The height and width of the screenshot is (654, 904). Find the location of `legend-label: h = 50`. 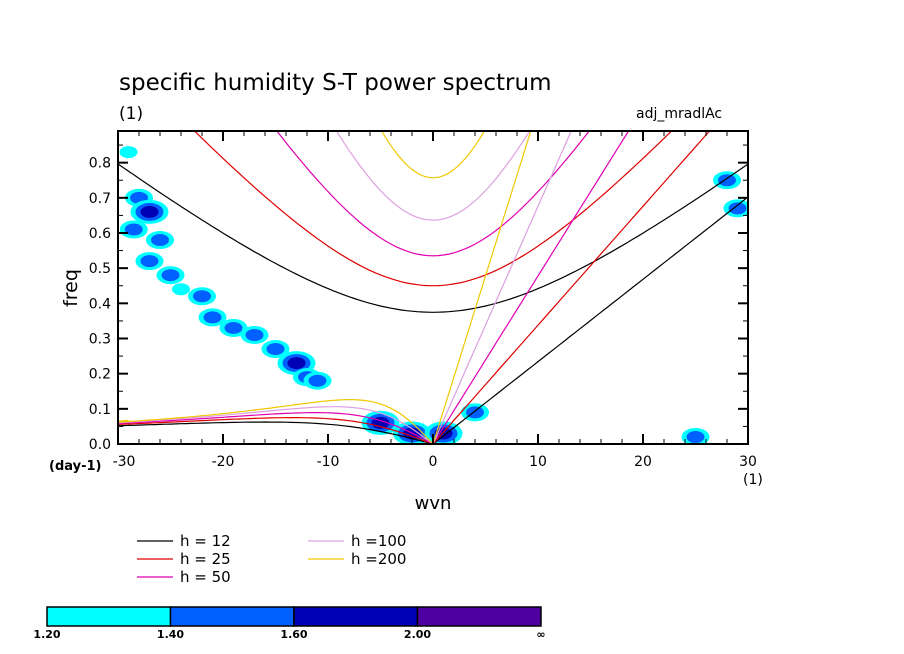

legend-label: h = 50 is located at coordinates (205, 577).